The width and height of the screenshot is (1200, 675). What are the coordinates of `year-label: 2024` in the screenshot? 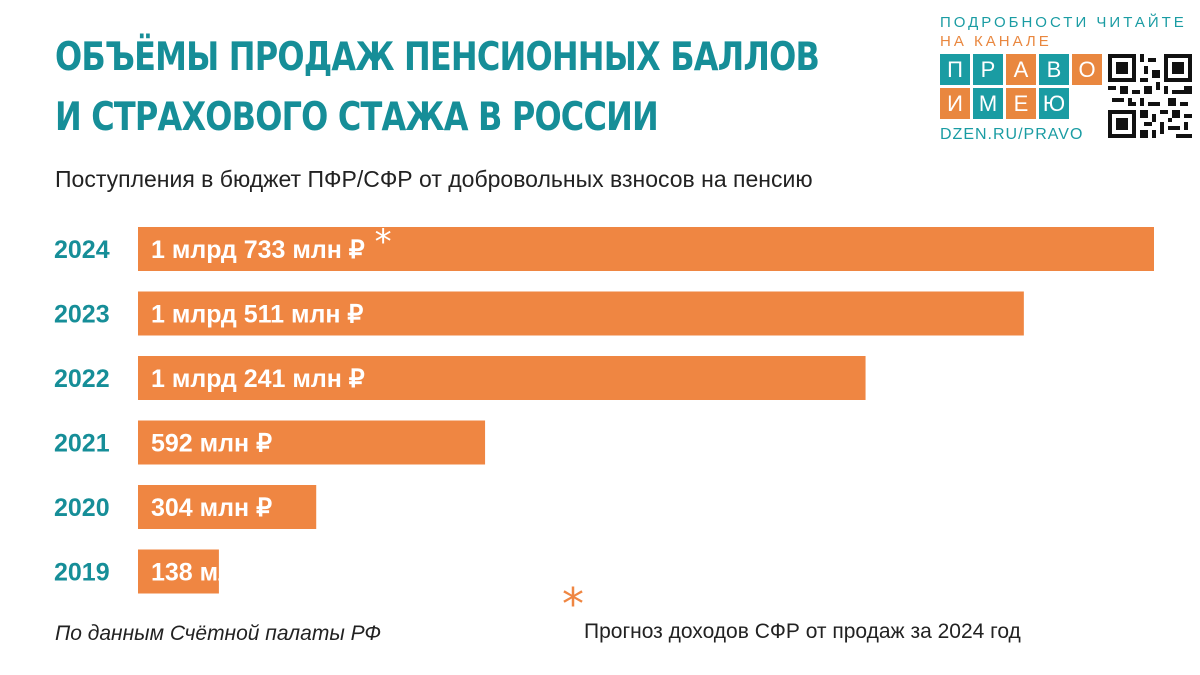 It's located at (82, 250).